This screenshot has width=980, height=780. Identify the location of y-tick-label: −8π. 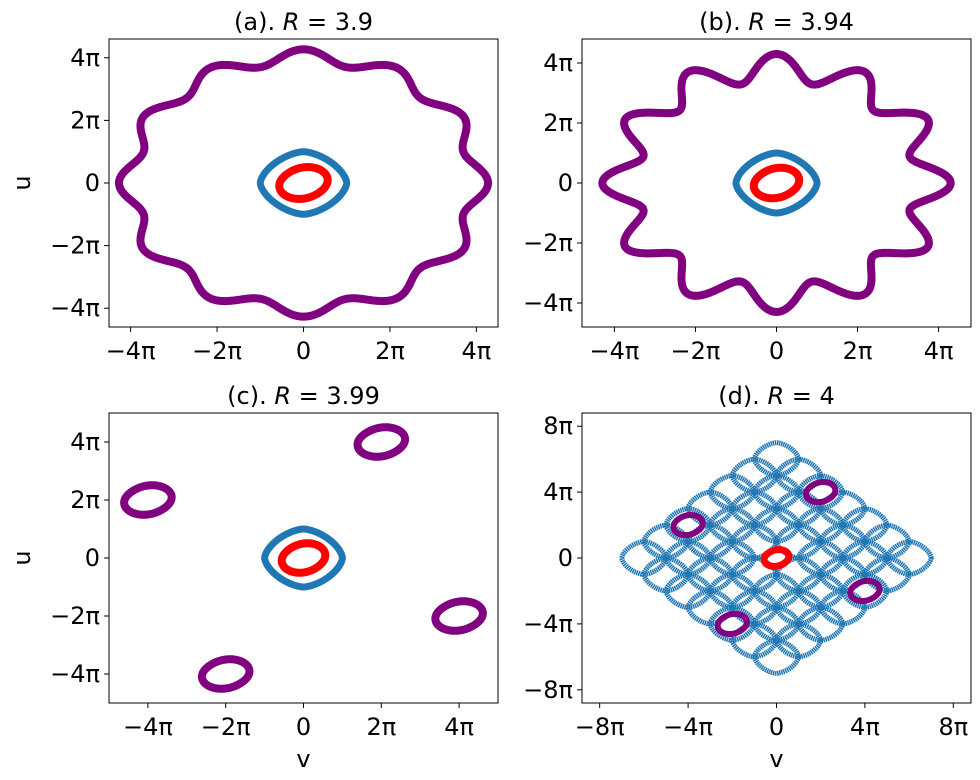
(548, 690).